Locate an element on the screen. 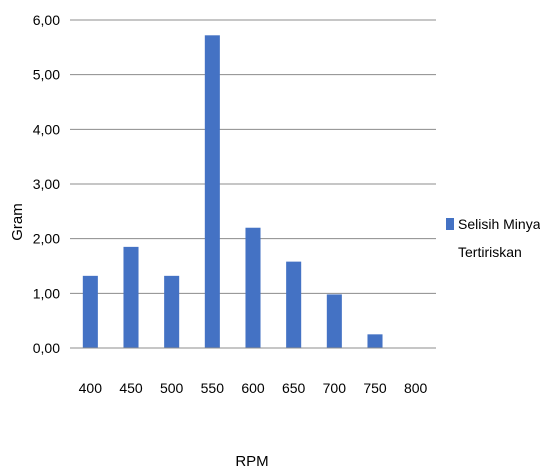 This screenshot has height=475, width=540. x-axis-title: RPM is located at coordinates (251, 461).